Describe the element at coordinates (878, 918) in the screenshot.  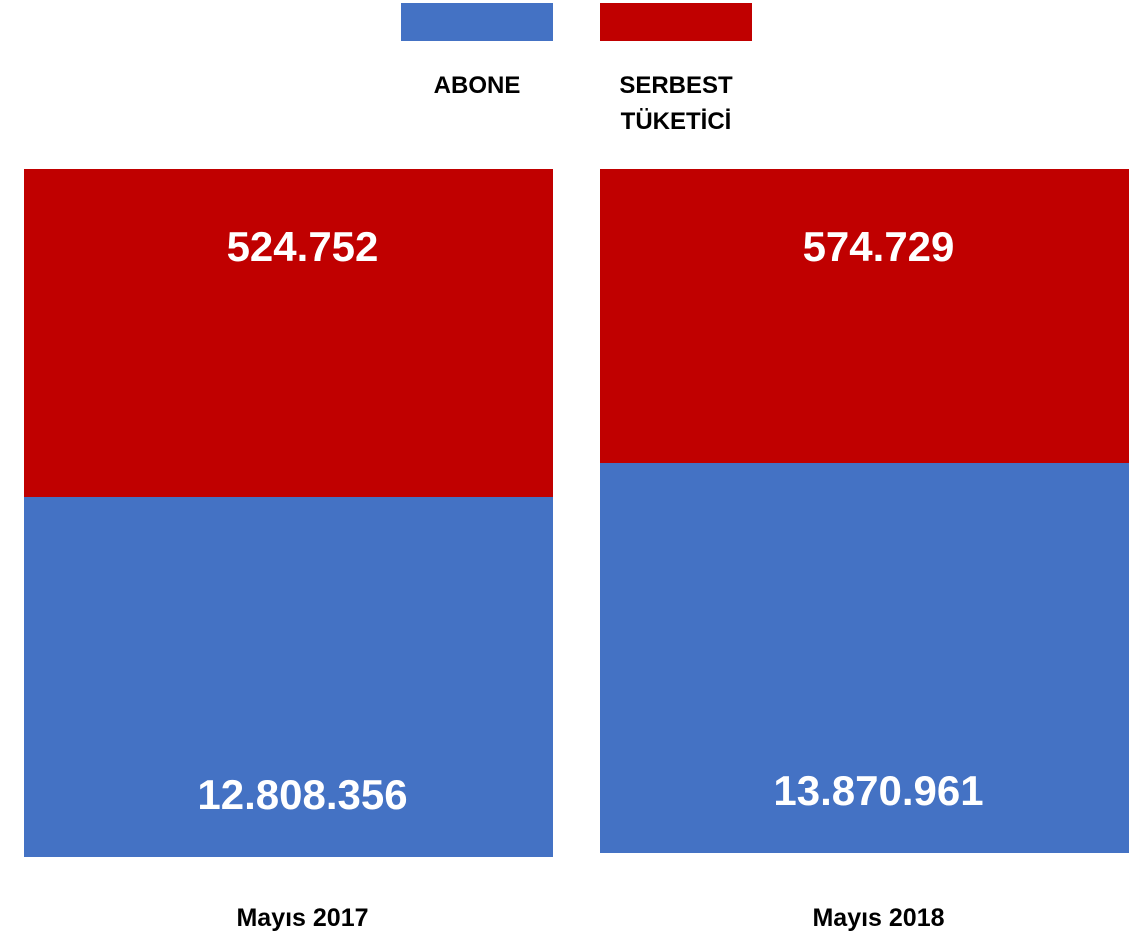
I see `category-label-1: Mayıs 2018` at that location.